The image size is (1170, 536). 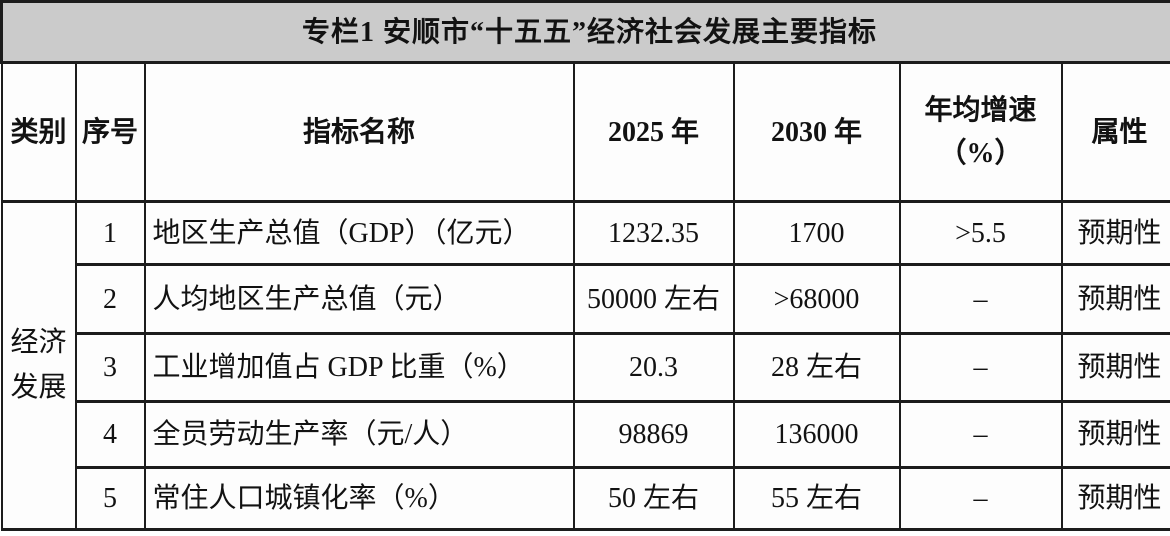 What do you see at coordinates (110, 498) in the screenshot?
I see `row-index: 5` at bounding box center [110, 498].